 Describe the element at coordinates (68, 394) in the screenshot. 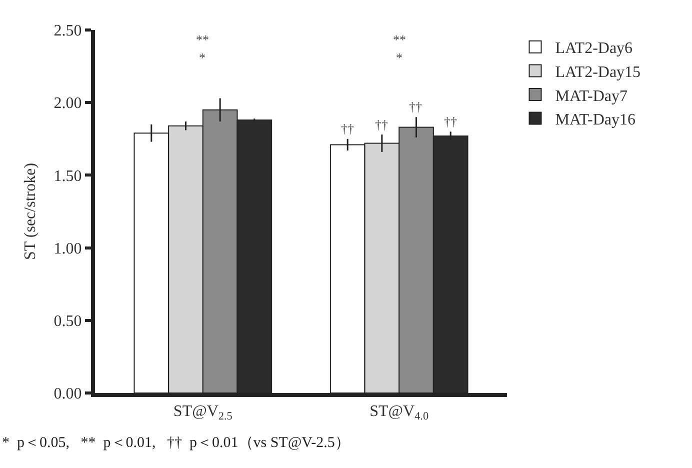

I see `y-tick-label: 0.00` at that location.